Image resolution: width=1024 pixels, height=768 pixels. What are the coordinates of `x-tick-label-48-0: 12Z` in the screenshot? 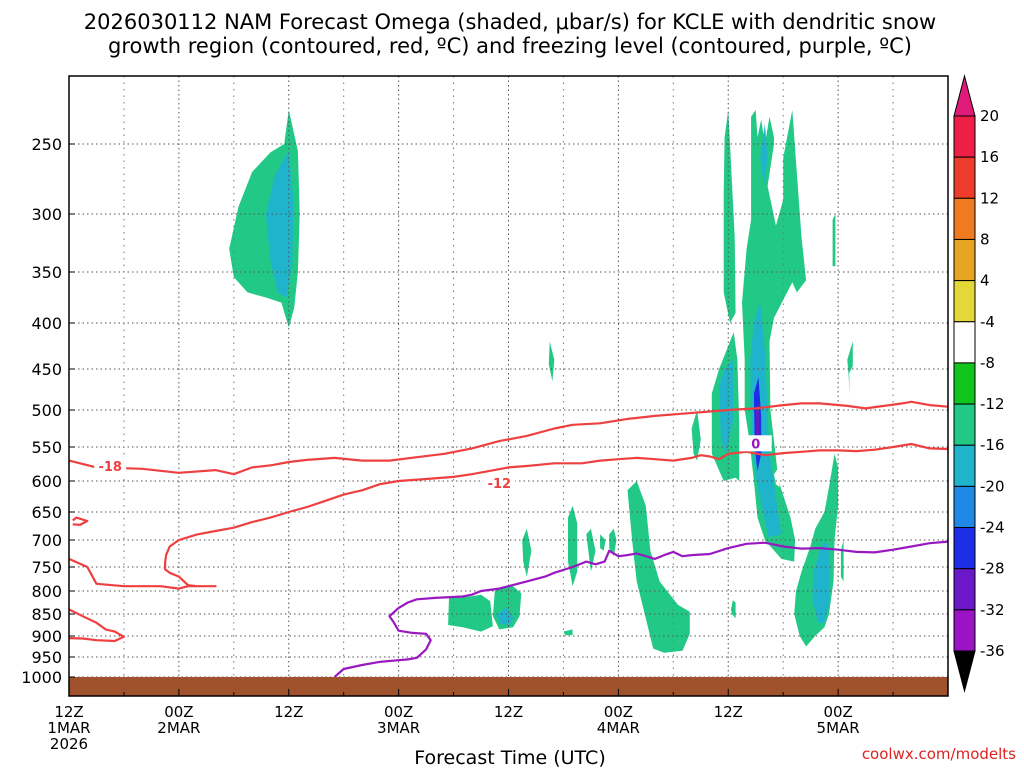 It's located at (508, 712).